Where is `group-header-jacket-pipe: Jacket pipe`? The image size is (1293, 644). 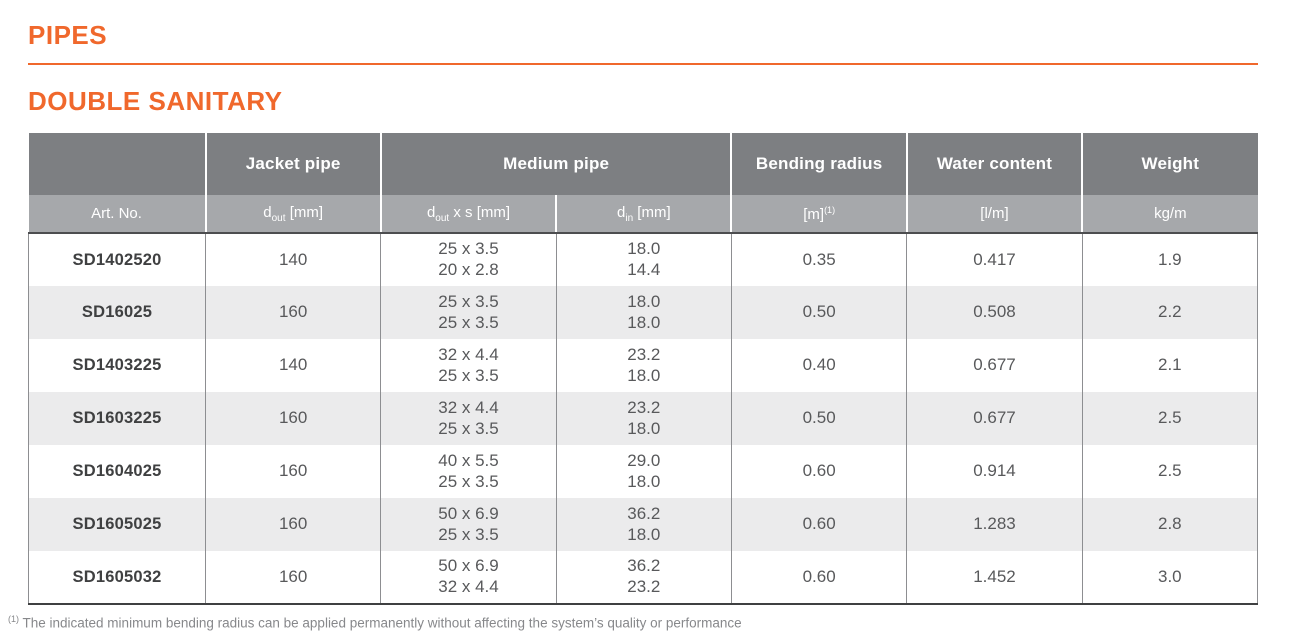
group-header-jacket-pipe: Jacket pipe is located at coordinates (293, 164).